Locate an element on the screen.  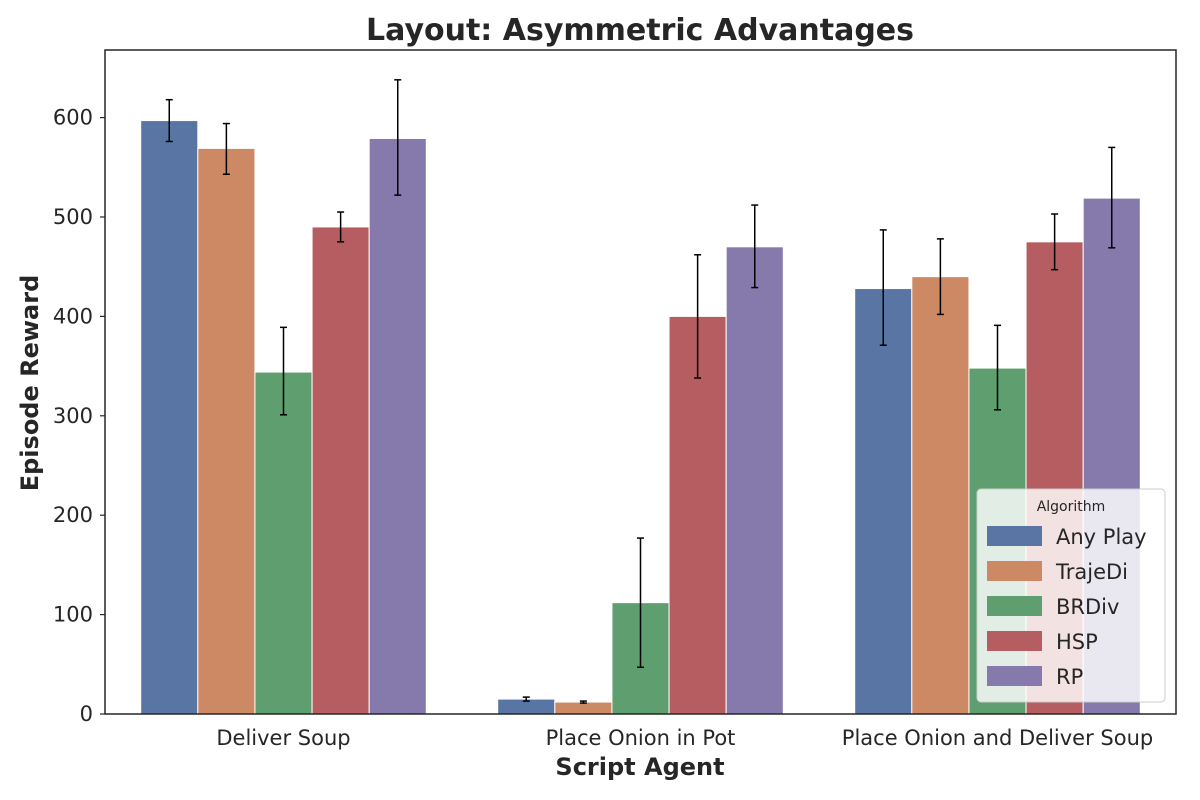
legend-label: RP is located at coordinates (1069, 677).